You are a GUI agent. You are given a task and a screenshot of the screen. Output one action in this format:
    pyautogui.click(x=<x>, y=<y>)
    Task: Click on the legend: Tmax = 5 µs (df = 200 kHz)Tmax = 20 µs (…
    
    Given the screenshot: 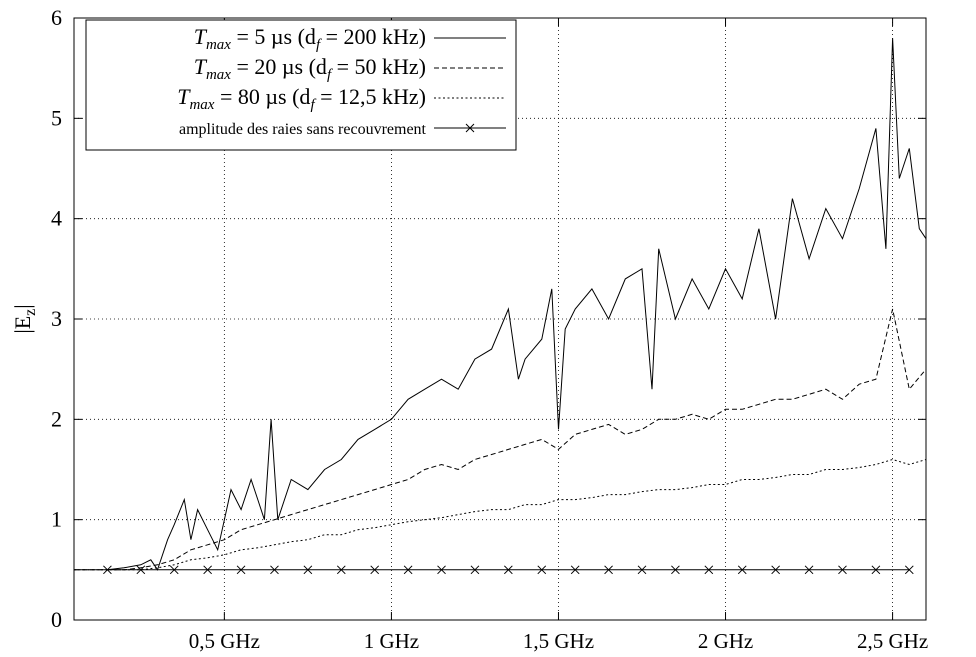 What is the action you would take?
    pyautogui.click(x=301, y=85)
    